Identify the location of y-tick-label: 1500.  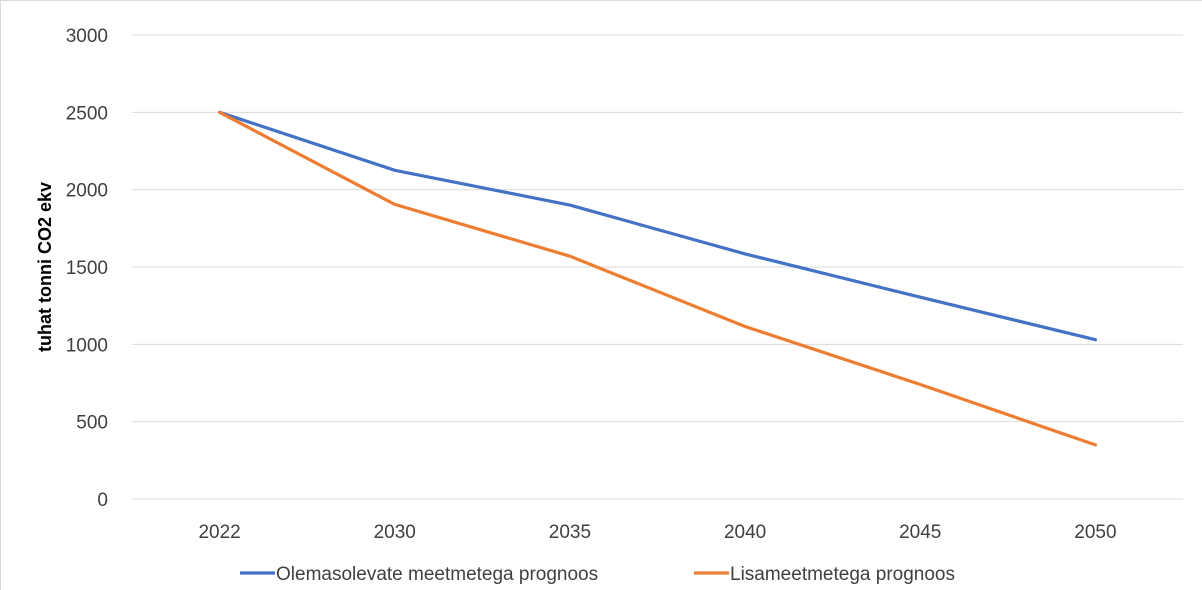
(87, 268).